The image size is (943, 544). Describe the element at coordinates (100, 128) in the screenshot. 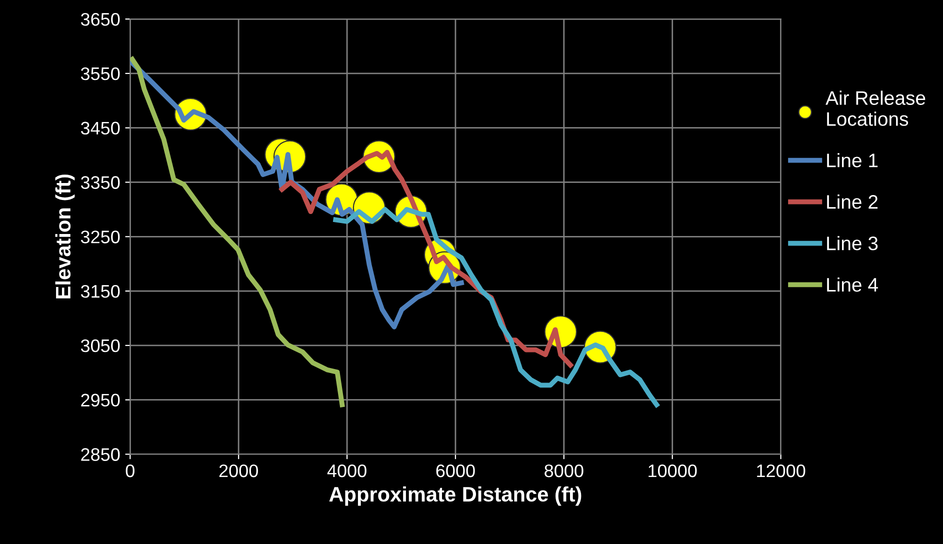

I see `y-tick-label: 3450` at that location.